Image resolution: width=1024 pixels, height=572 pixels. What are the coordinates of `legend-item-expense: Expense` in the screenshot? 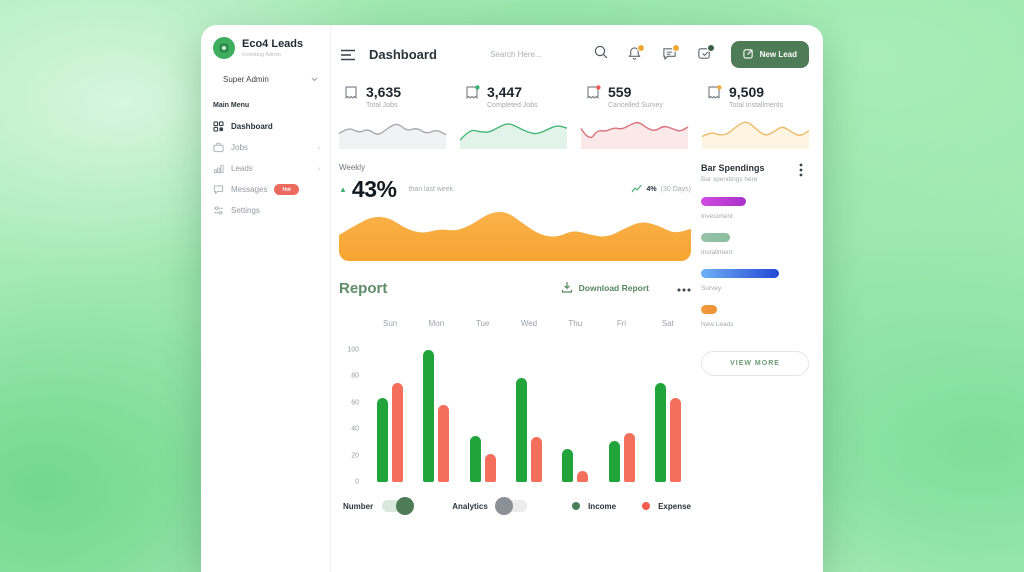 It's located at (666, 506).